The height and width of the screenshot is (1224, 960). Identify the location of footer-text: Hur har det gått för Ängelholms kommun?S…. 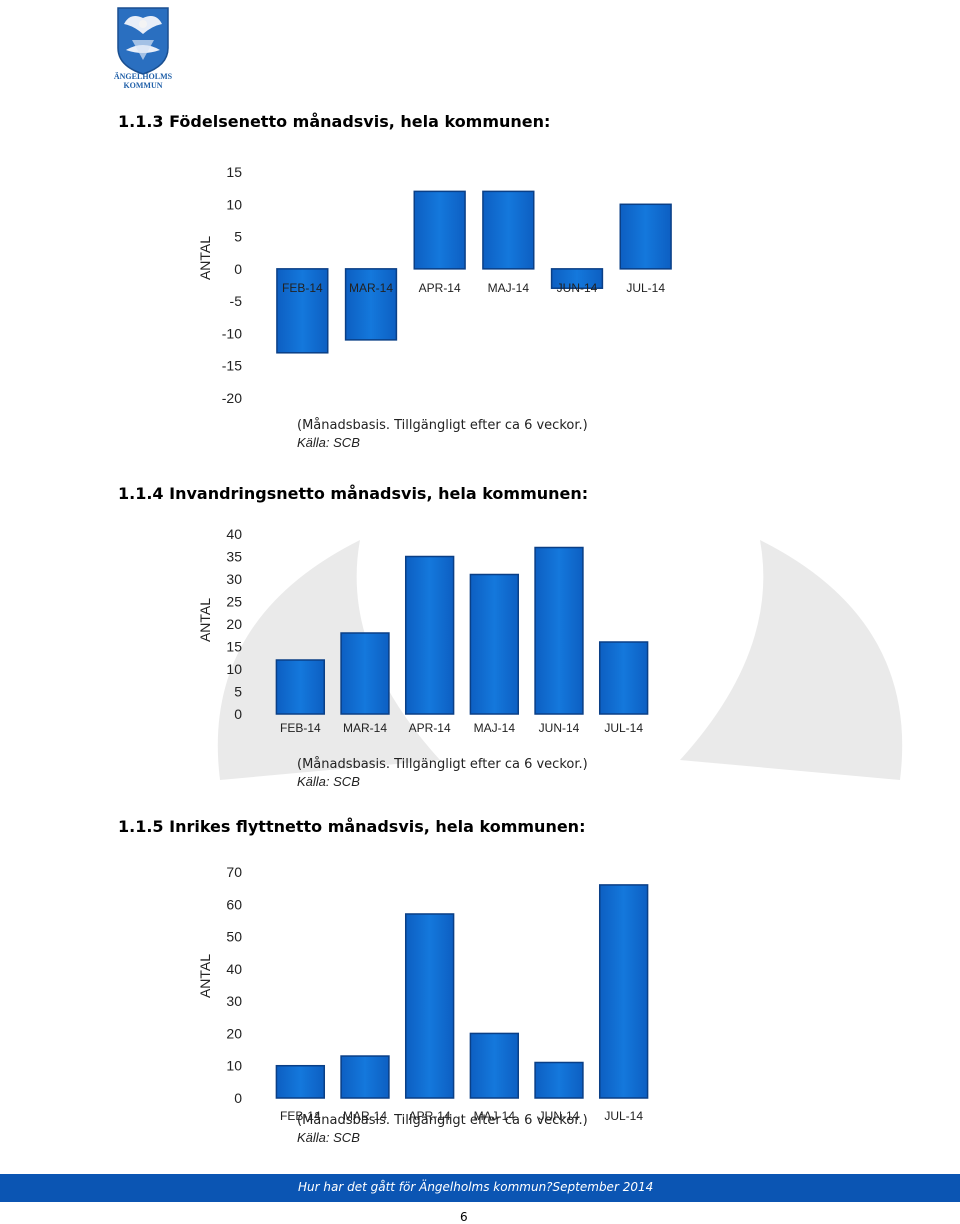
(476, 1187).